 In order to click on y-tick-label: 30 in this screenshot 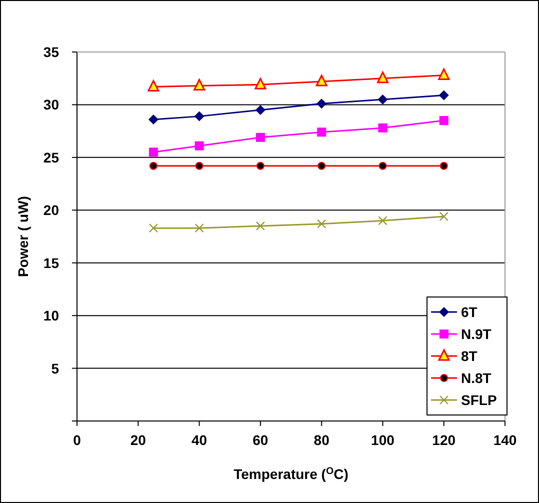, I will do `click(51, 104)`.